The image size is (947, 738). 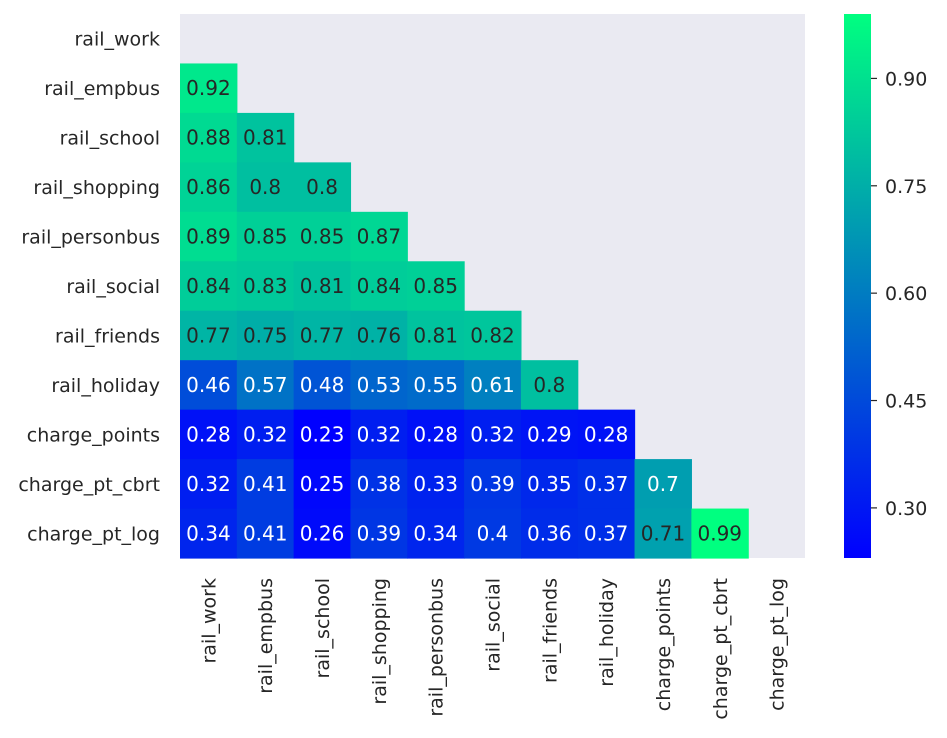 I want to click on column-tick-label: rail_social, so click(x=494, y=625).